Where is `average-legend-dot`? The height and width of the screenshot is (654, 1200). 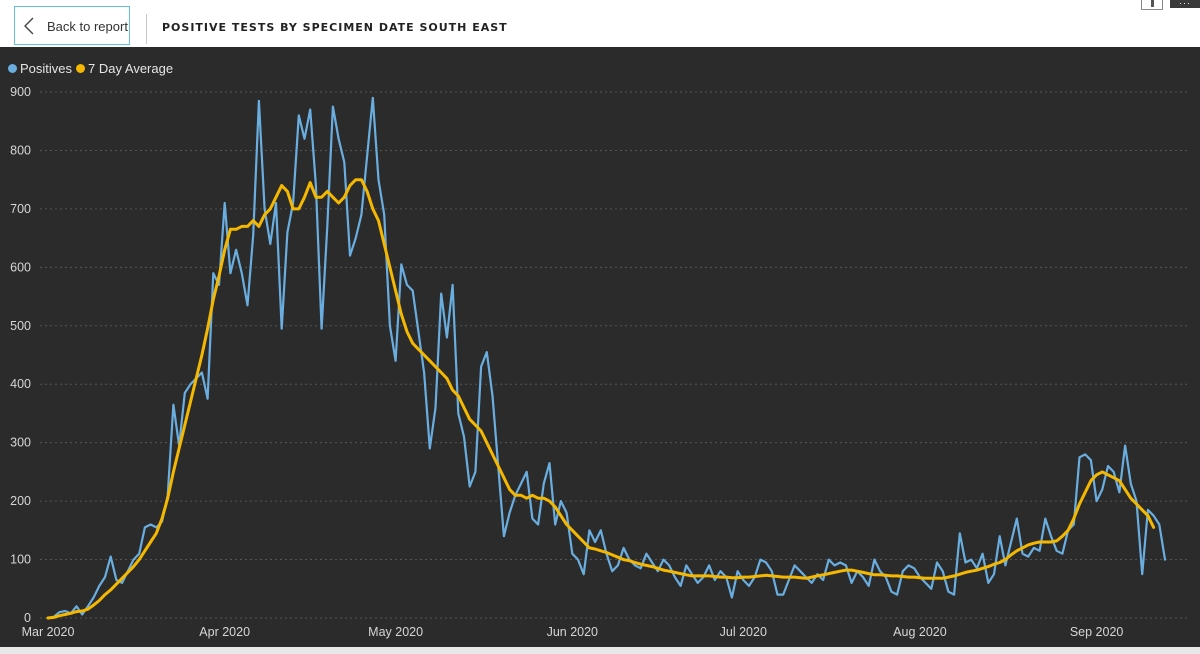 average-legend-dot is located at coordinates (81, 68).